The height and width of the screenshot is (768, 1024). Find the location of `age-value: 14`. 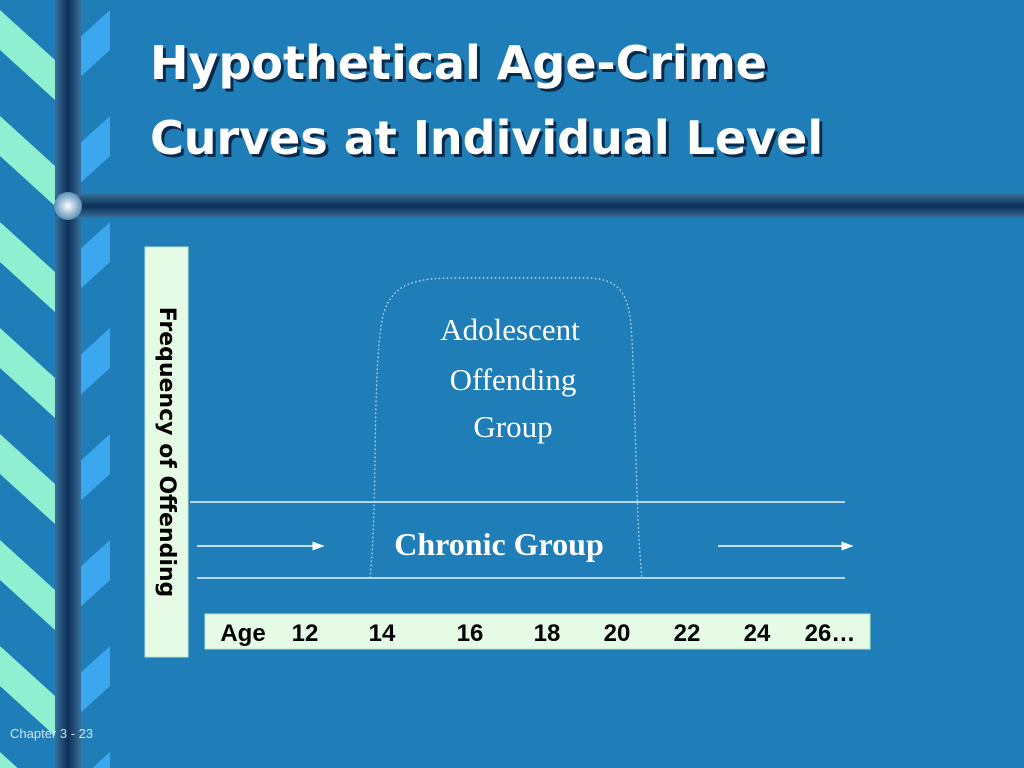

age-value: 14 is located at coordinates (382, 633).